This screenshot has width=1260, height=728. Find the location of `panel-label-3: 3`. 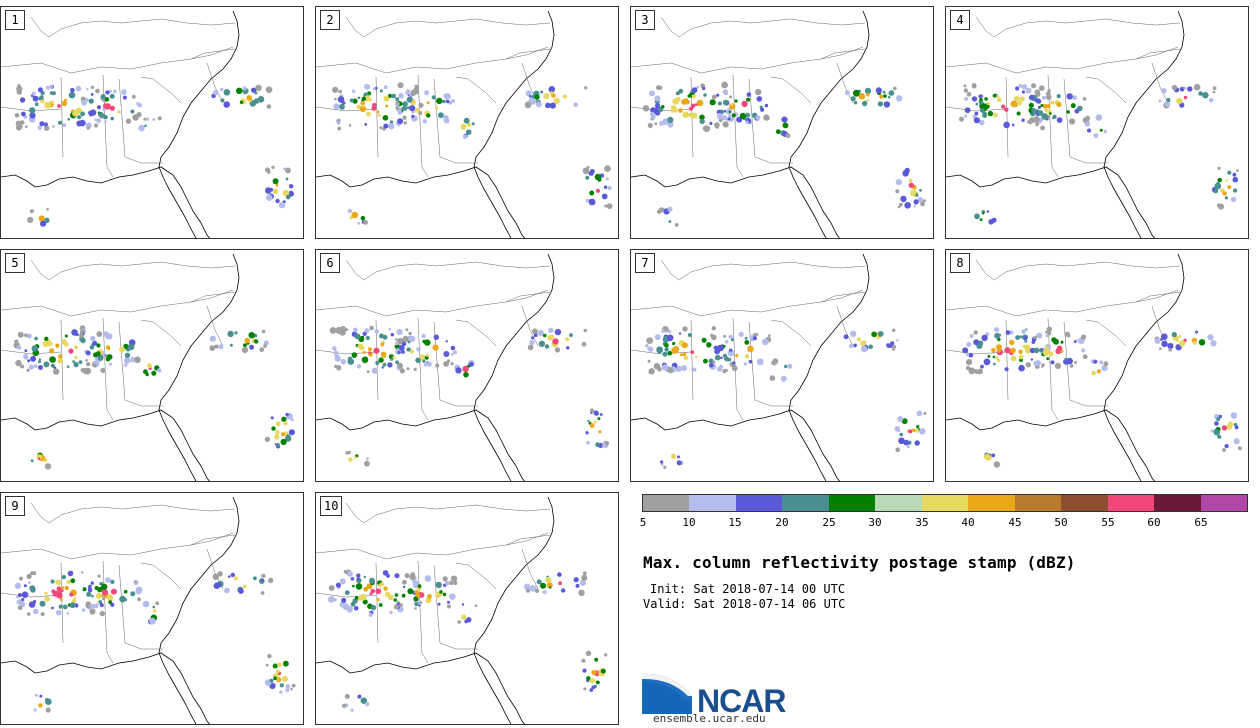

panel-label-3: 3 is located at coordinates (645, 20).